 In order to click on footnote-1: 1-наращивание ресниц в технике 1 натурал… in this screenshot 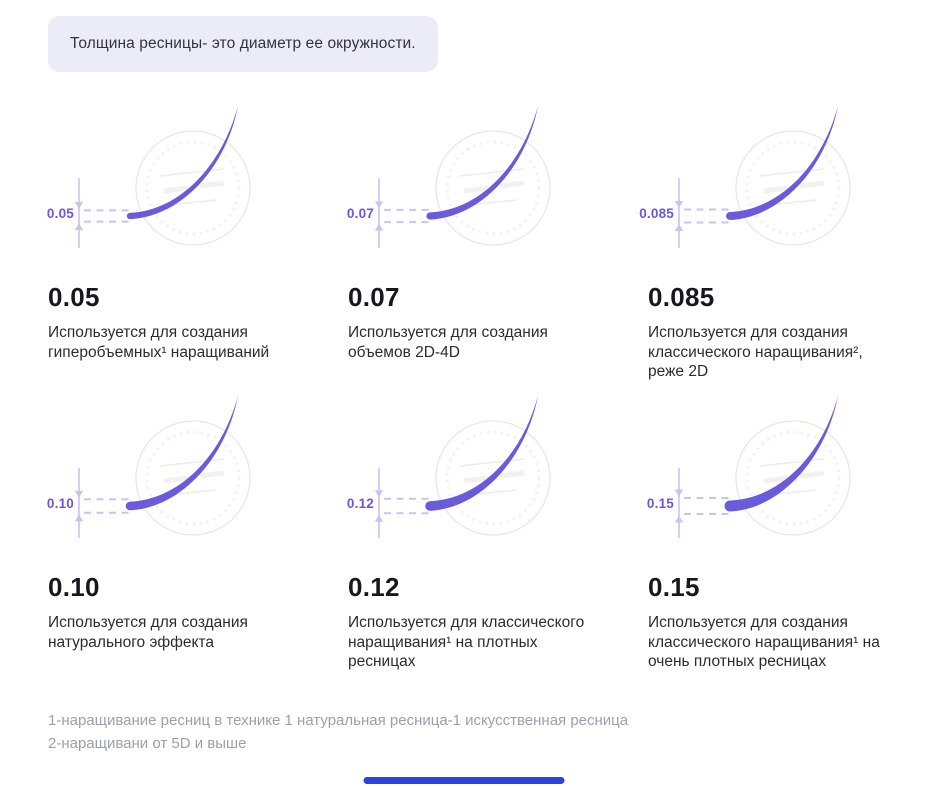, I will do `click(338, 720)`.